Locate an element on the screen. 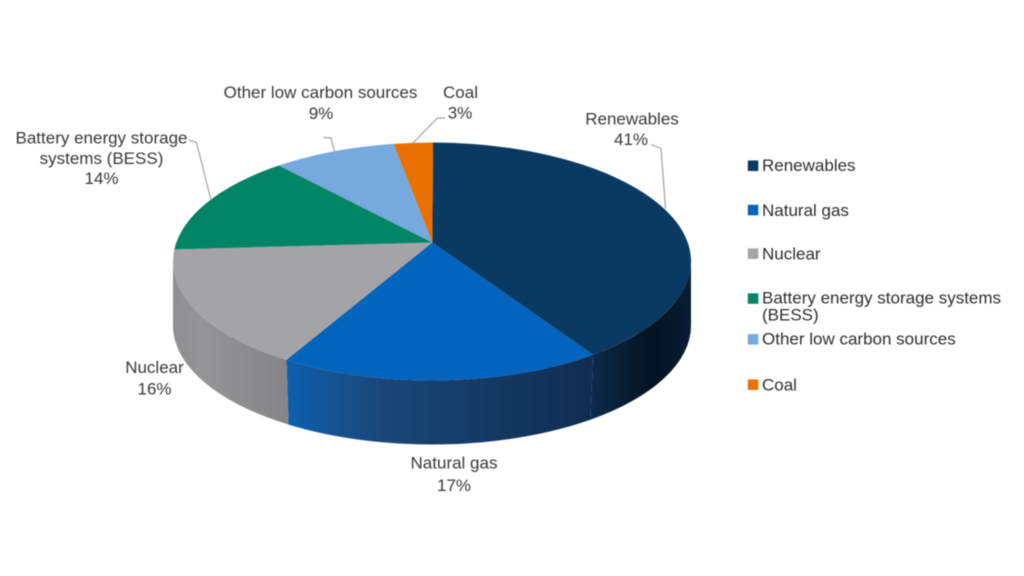  svg-text: systems (BESS) is located at coordinates (102, 158).